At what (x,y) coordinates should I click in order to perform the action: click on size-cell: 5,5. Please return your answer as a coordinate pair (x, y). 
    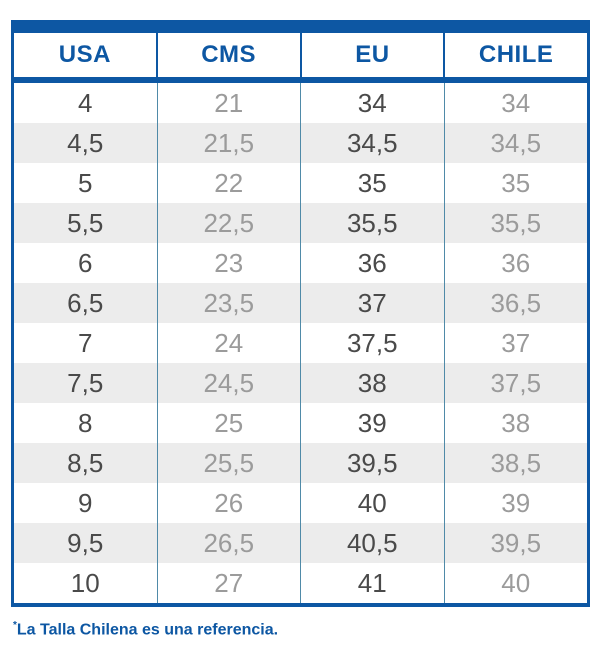
    Looking at the image, I should click on (85, 223).